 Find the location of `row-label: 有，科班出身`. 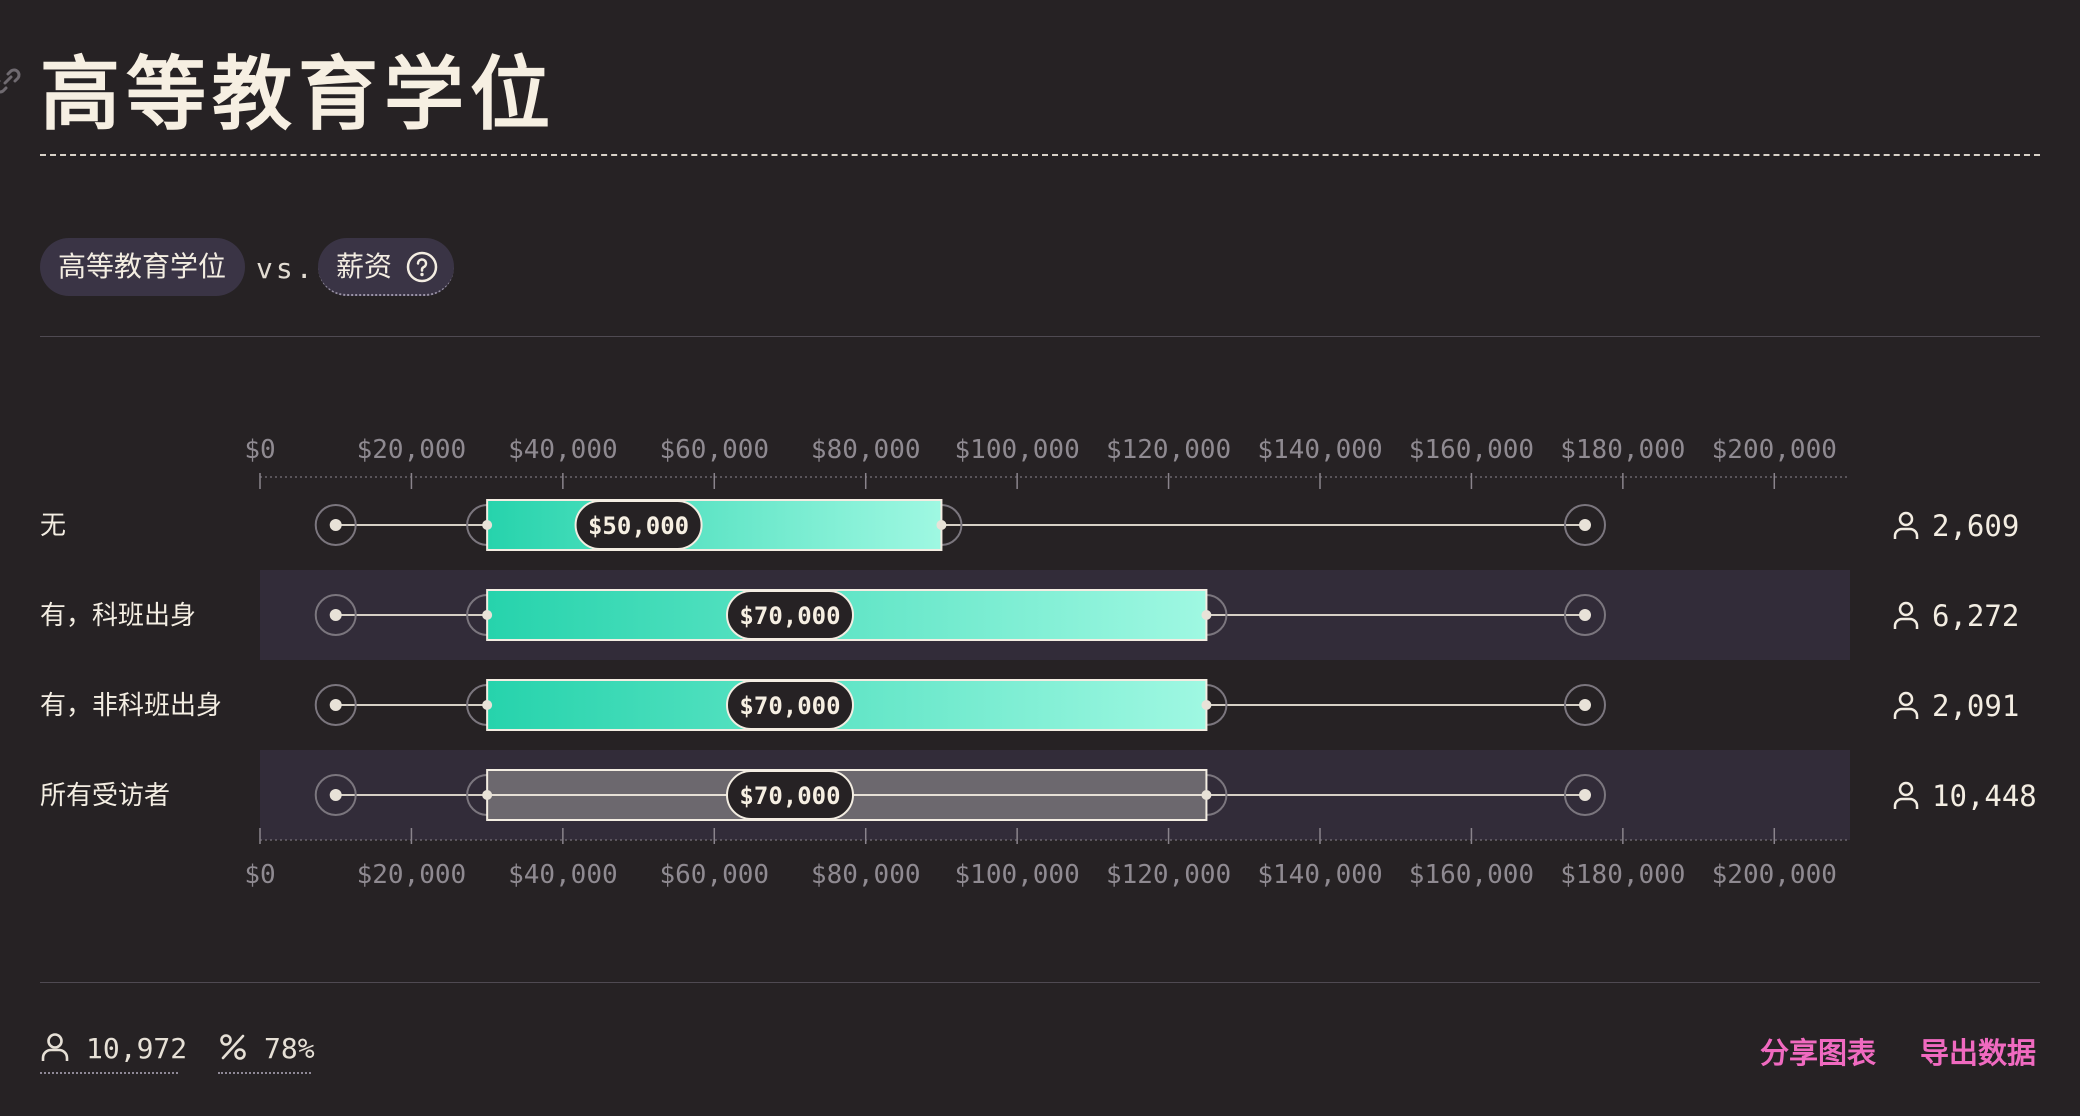

row-label: 有，科班出身 is located at coordinates (118, 616).